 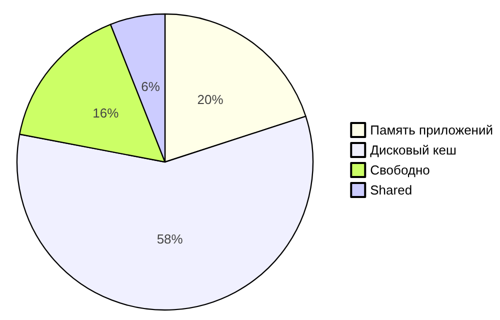 What do you see at coordinates (400, 170) in the screenshot?
I see `legend-label: Свободно` at bounding box center [400, 170].